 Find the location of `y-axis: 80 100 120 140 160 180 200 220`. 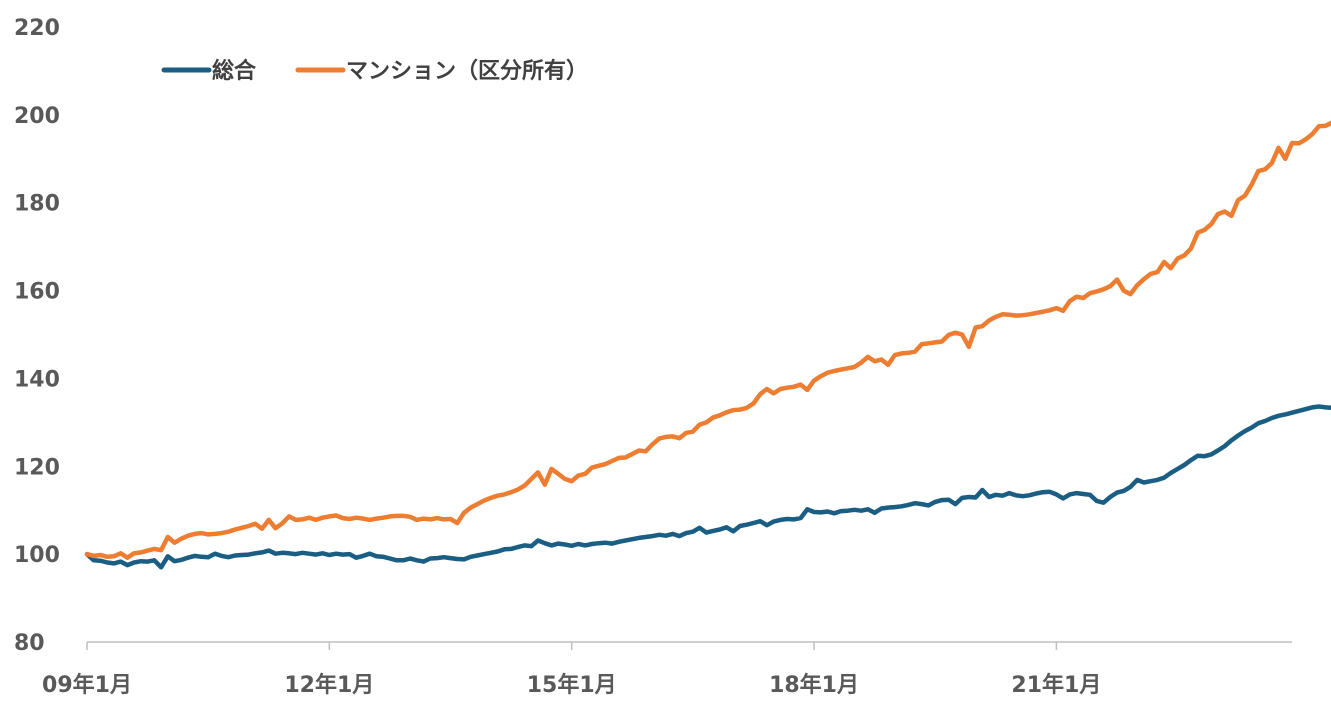

y-axis: 80 100 120 140 160 180 200 220 is located at coordinates (37, 336).